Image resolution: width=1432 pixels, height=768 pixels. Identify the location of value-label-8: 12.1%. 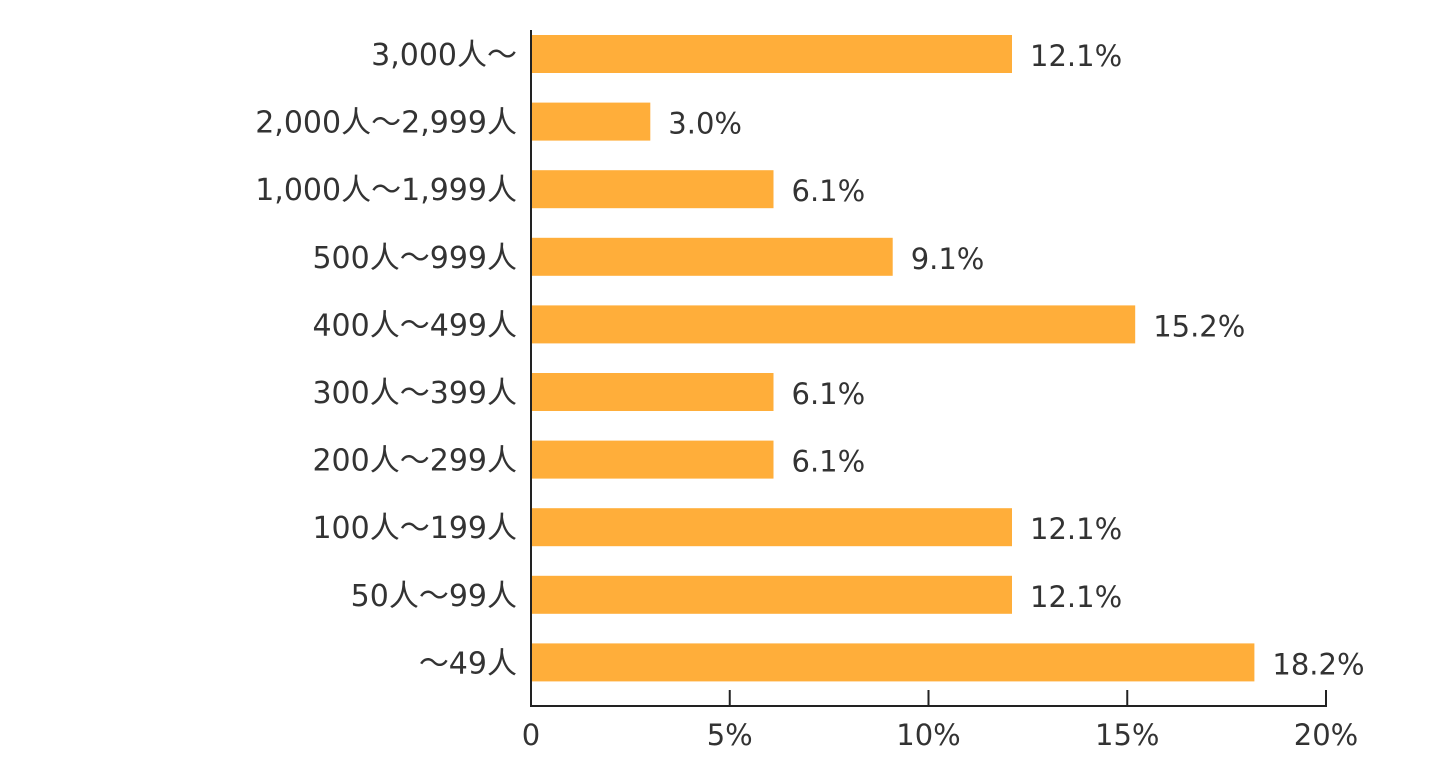
(1076, 597).